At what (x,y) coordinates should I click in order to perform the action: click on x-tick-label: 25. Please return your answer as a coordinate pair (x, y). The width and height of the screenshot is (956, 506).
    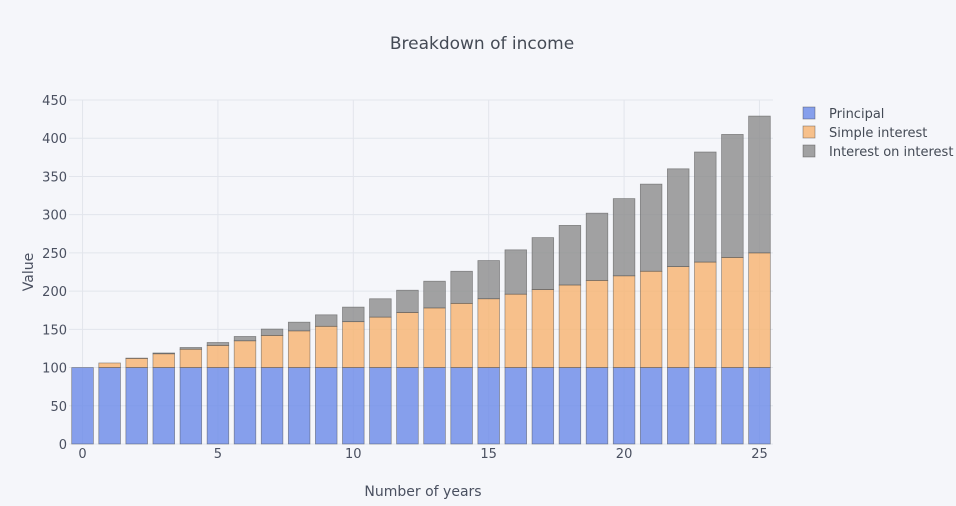
    Looking at the image, I should click on (759, 454).